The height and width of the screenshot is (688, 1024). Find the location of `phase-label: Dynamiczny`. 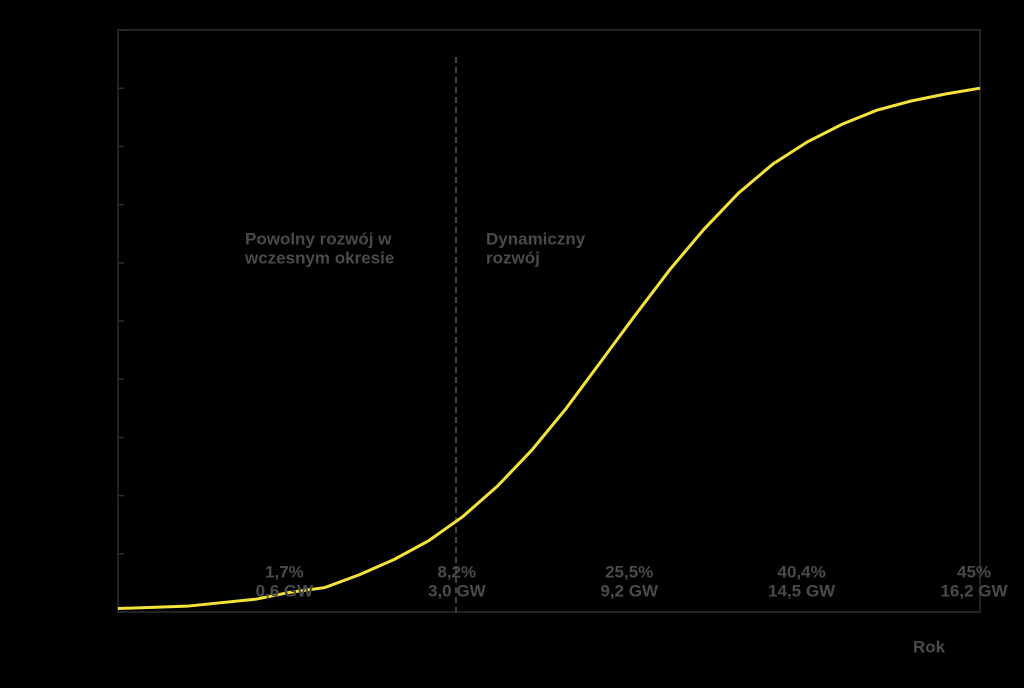

phase-label: Dynamiczny is located at coordinates (536, 238).